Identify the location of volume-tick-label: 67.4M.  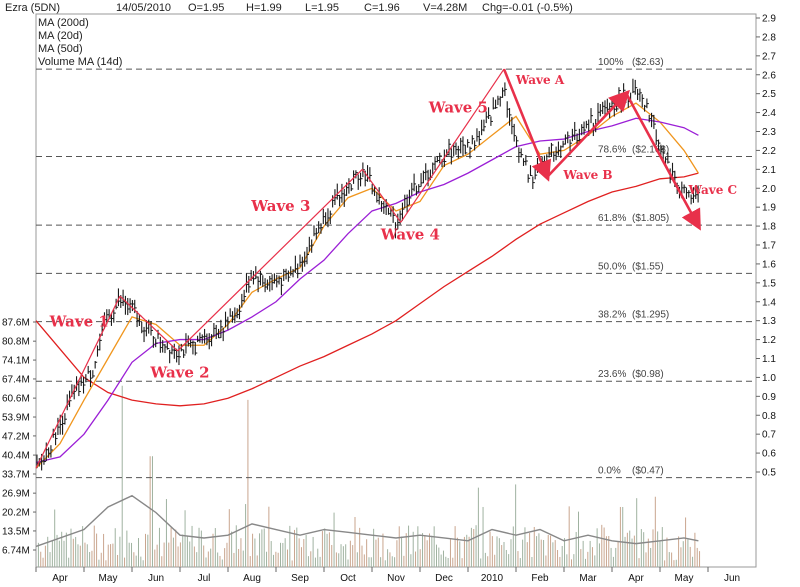
(16, 379).